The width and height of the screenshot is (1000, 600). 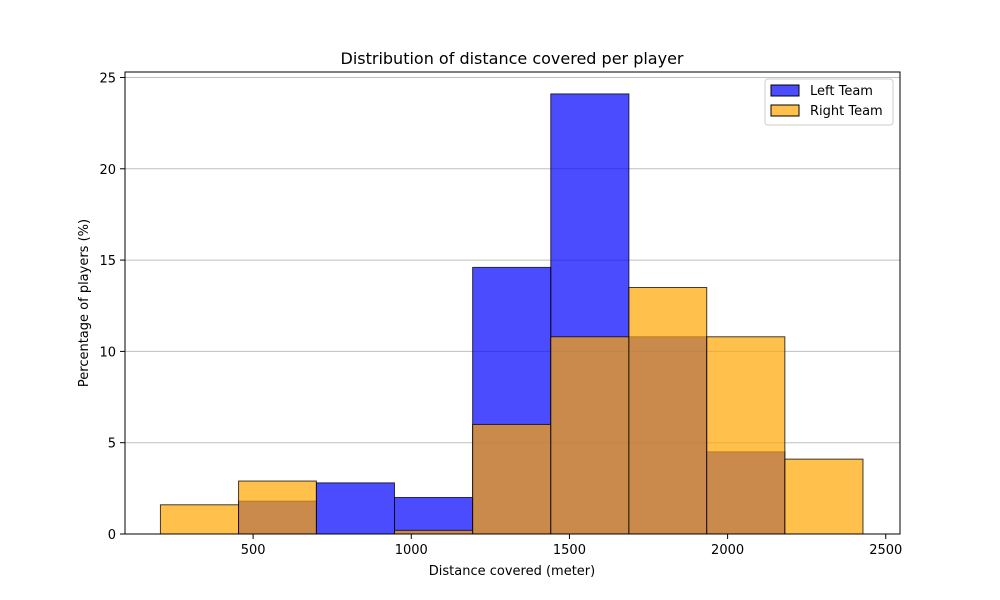 What do you see at coordinates (84, 303) in the screenshot?
I see `y-axis-label: Percentage of players (%)` at bounding box center [84, 303].